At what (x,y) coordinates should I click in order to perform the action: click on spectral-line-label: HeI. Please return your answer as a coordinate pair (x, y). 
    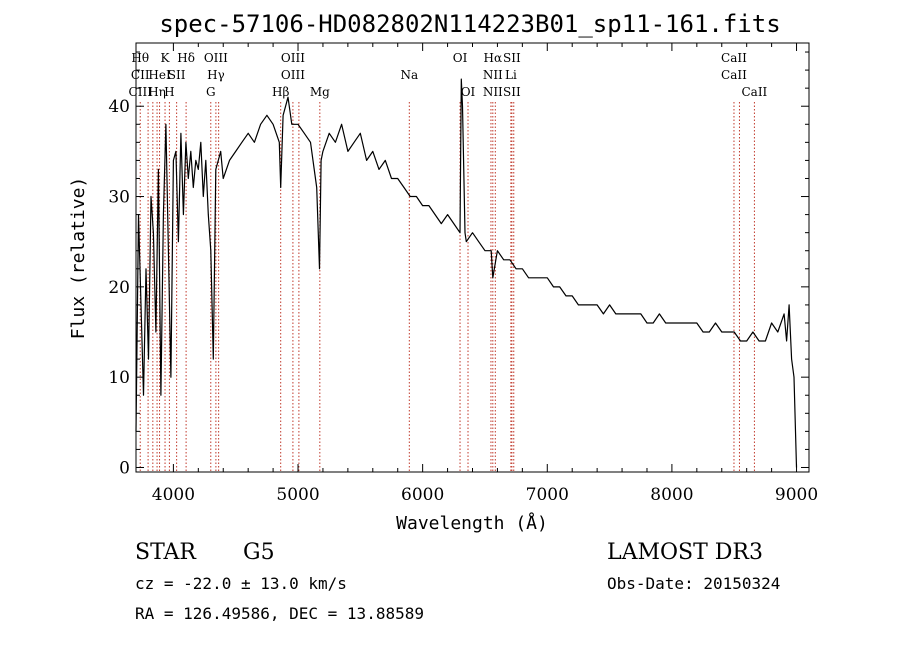
    Looking at the image, I should click on (159, 75).